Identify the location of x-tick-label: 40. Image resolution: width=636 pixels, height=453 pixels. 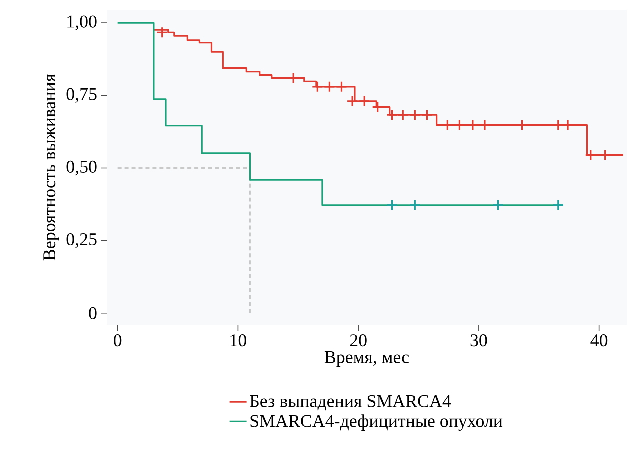
(599, 340).